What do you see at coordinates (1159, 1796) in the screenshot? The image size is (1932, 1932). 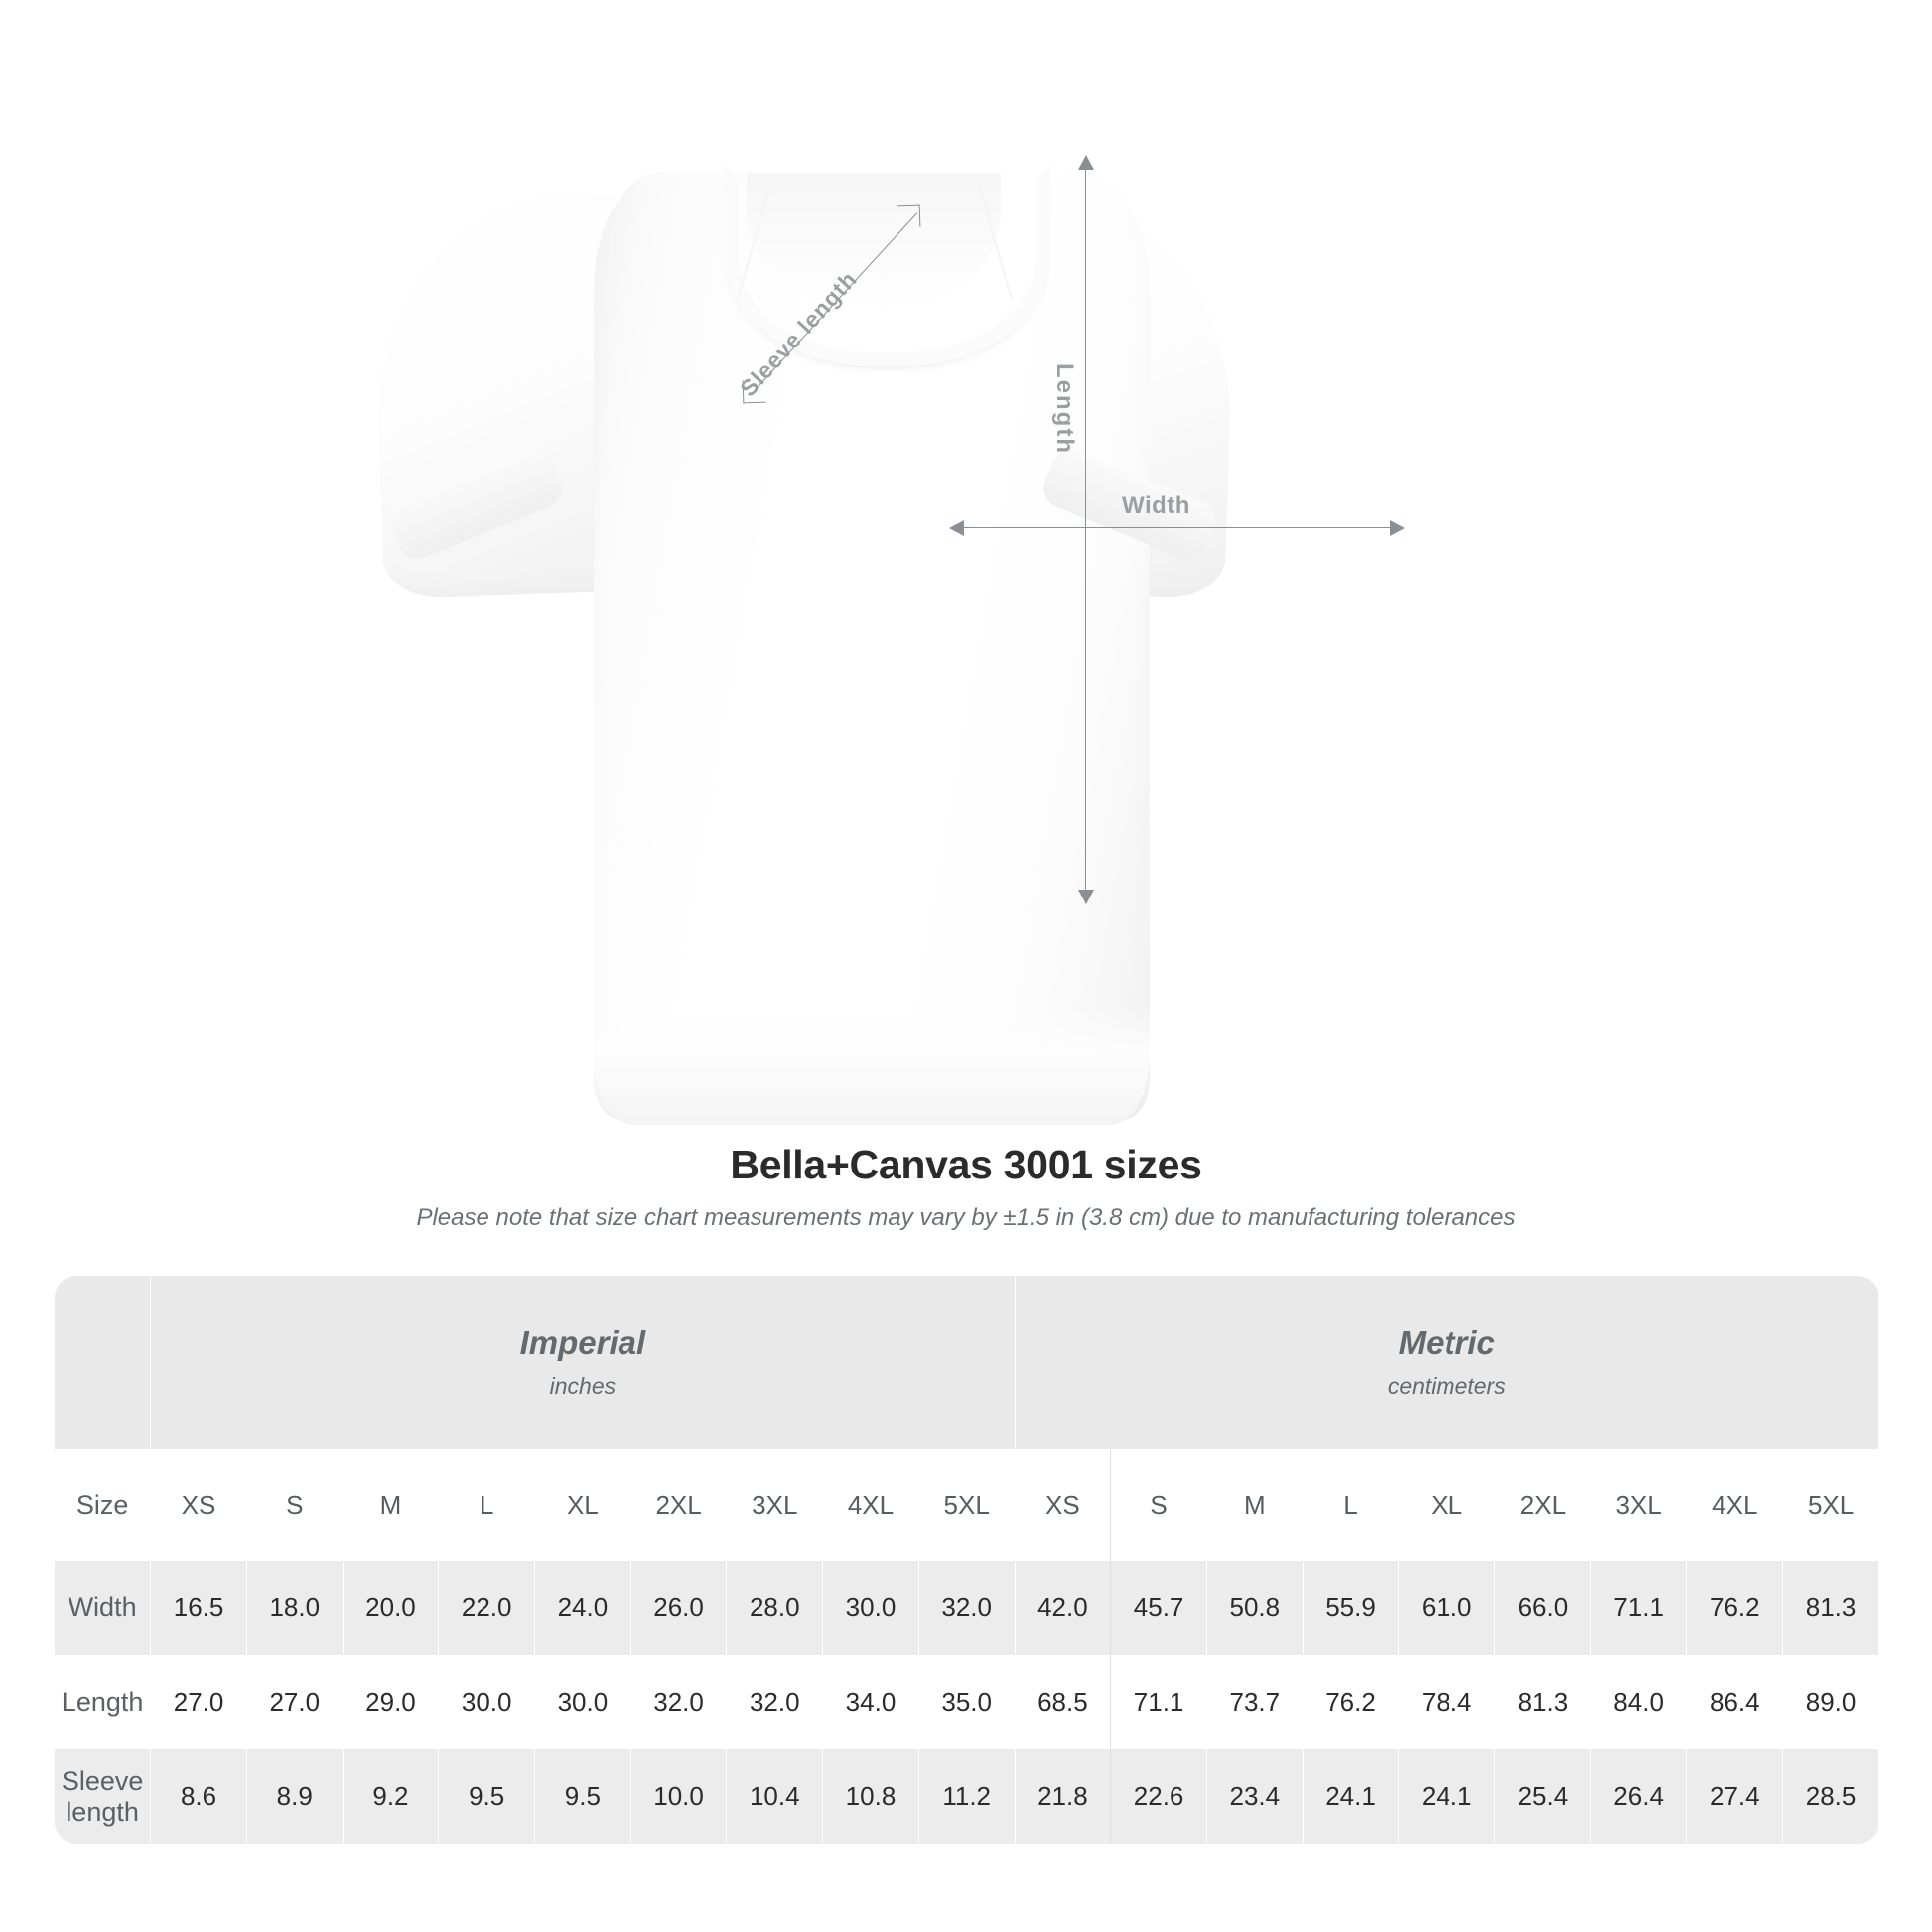 I see `cell-sleeve-length-metric-s: 22.6` at bounding box center [1159, 1796].